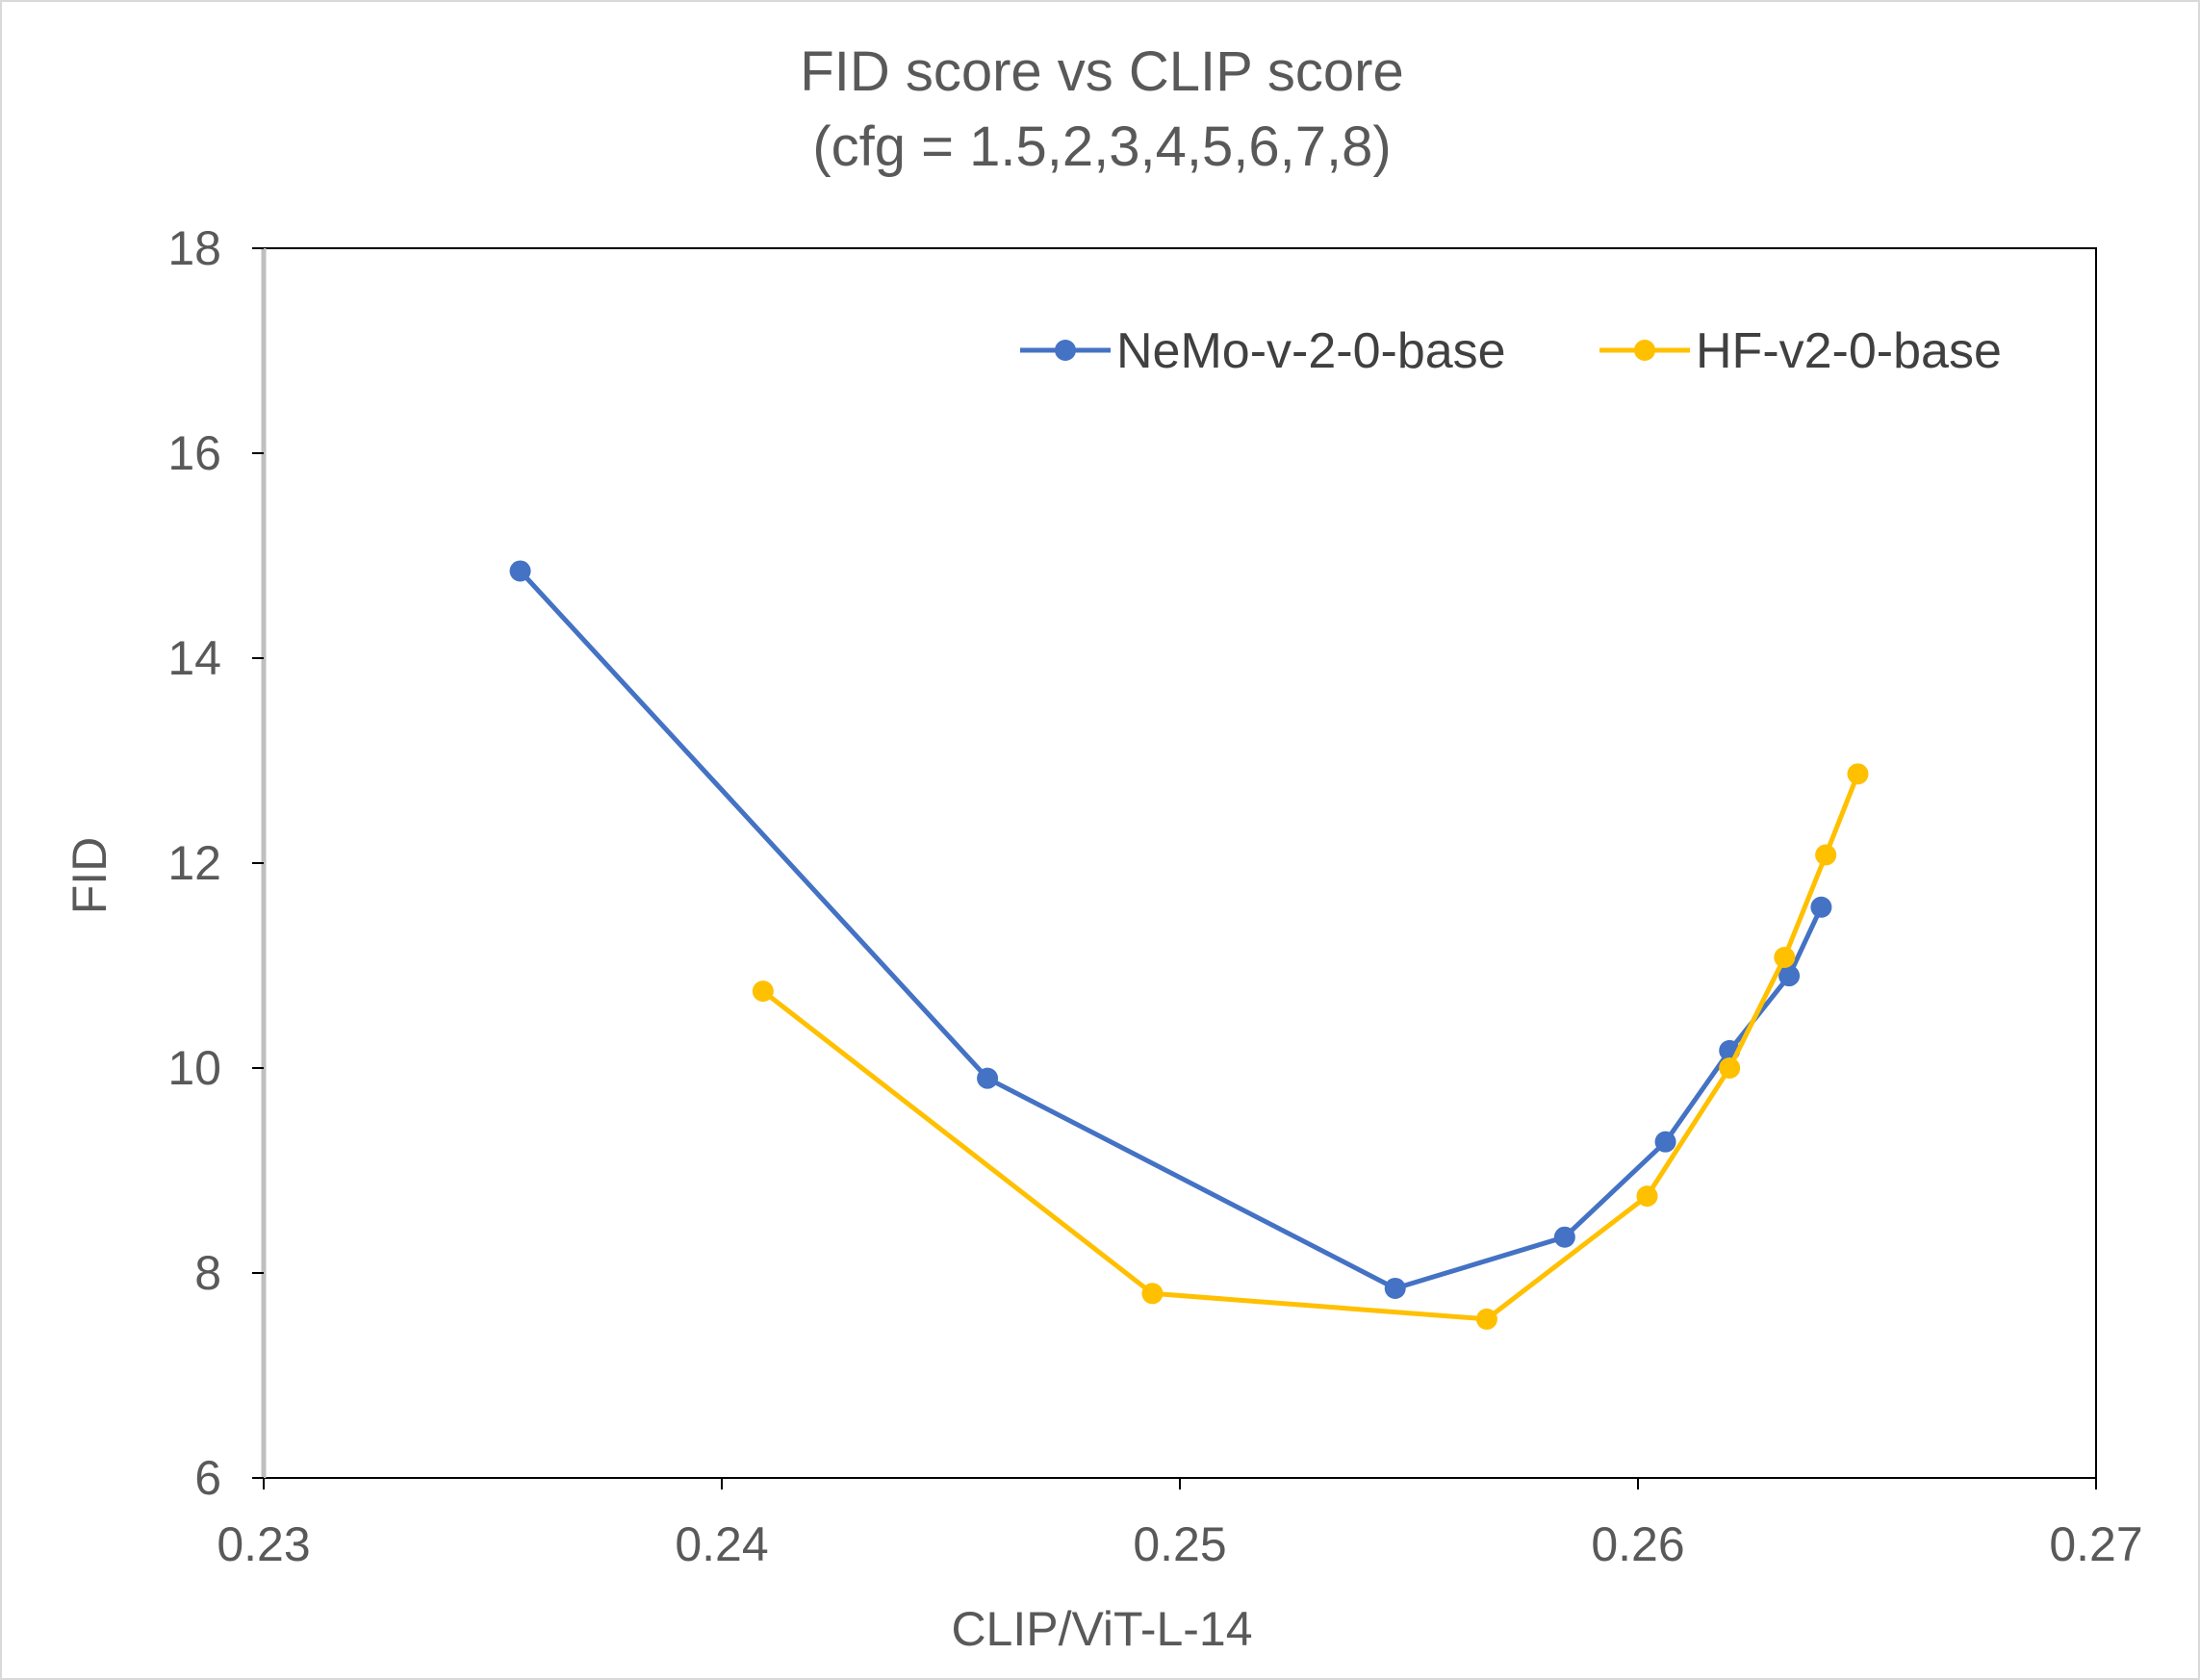 The width and height of the screenshot is (2200, 1680). What do you see at coordinates (194, 1068) in the screenshot?
I see `y-tick-label: 10` at bounding box center [194, 1068].